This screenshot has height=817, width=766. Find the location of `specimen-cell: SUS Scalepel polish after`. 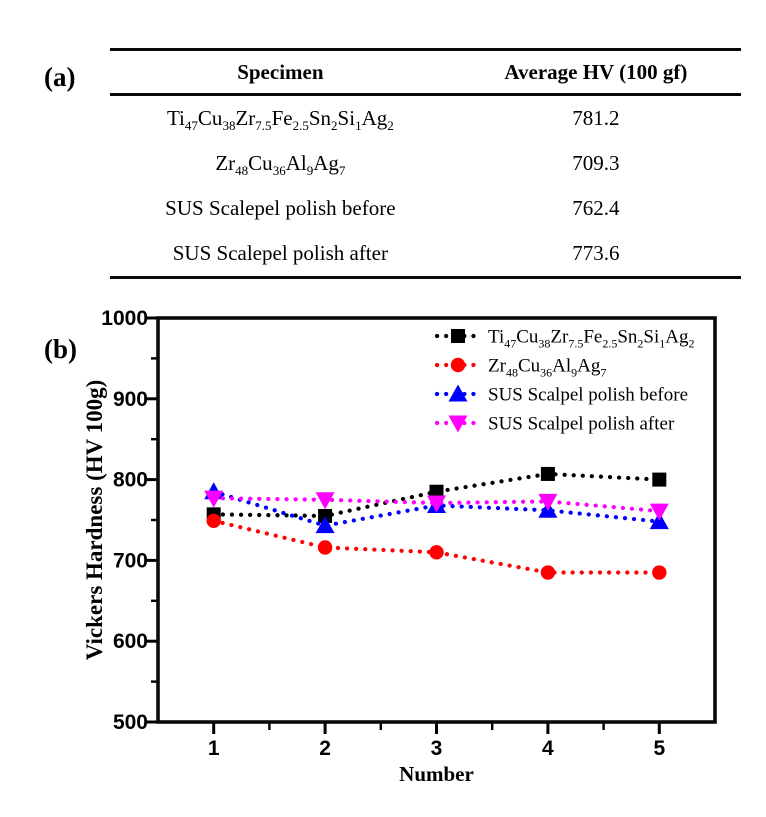

specimen-cell: SUS Scalepel polish after is located at coordinates (280, 253).